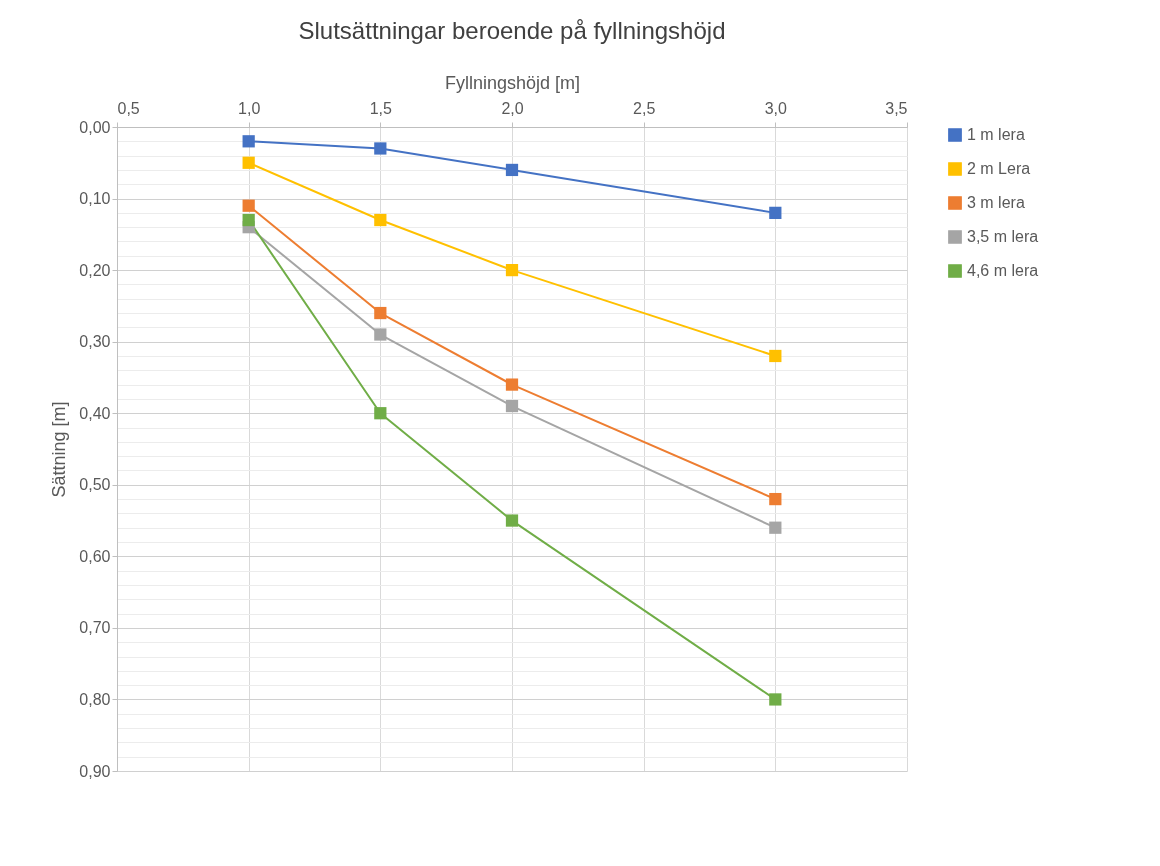  What do you see at coordinates (776, 108) in the screenshot?
I see `x-tick-label: 3,0` at bounding box center [776, 108].